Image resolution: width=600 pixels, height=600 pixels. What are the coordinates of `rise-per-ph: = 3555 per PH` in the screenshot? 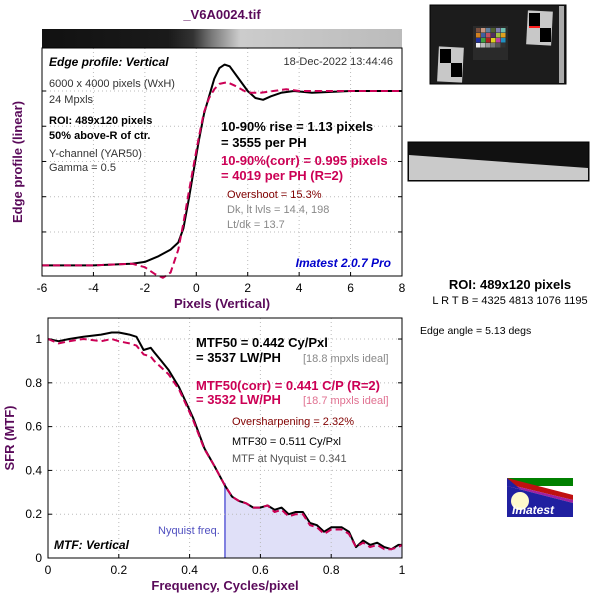 It's located at (264, 142).